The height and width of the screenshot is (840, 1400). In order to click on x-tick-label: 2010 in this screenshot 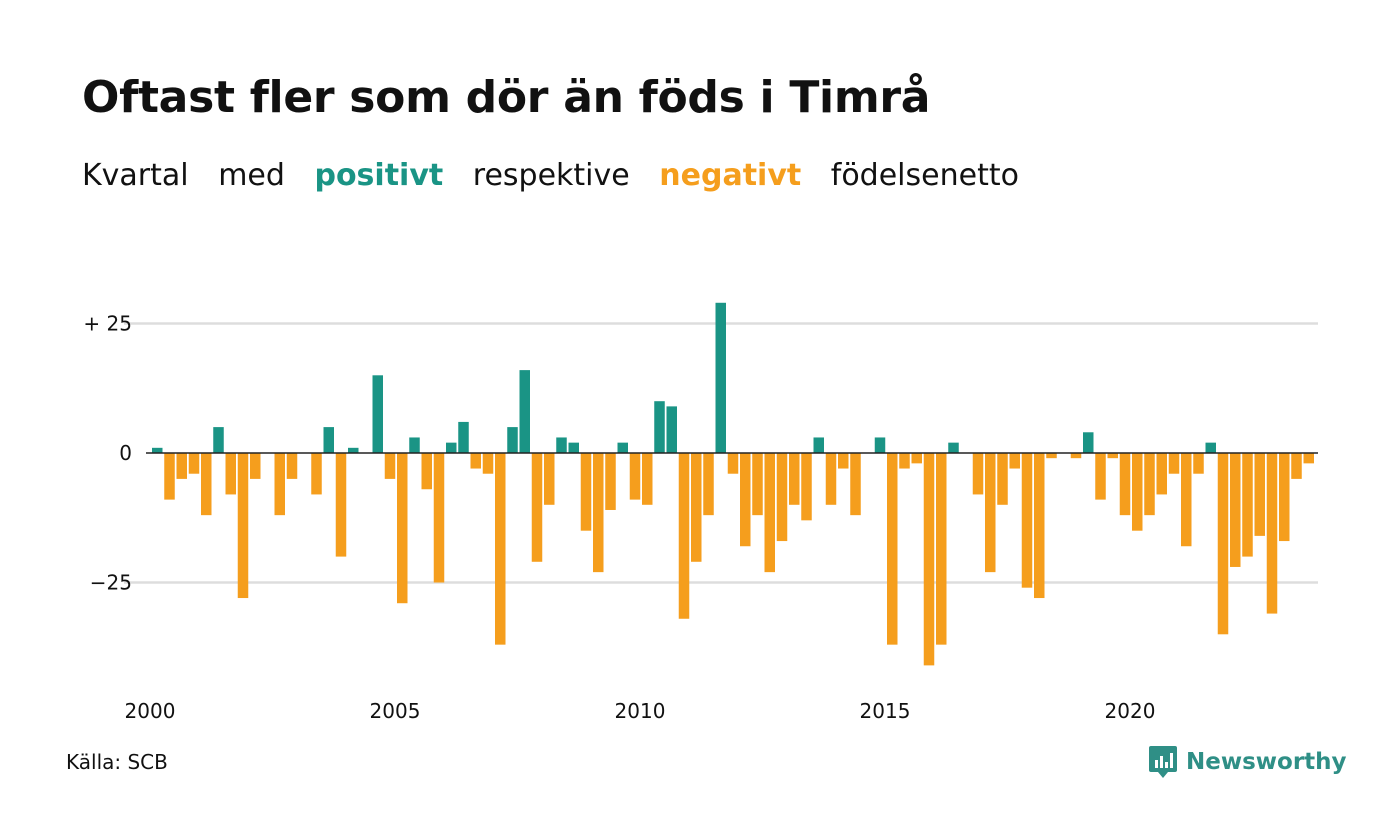, I will do `click(640, 711)`.